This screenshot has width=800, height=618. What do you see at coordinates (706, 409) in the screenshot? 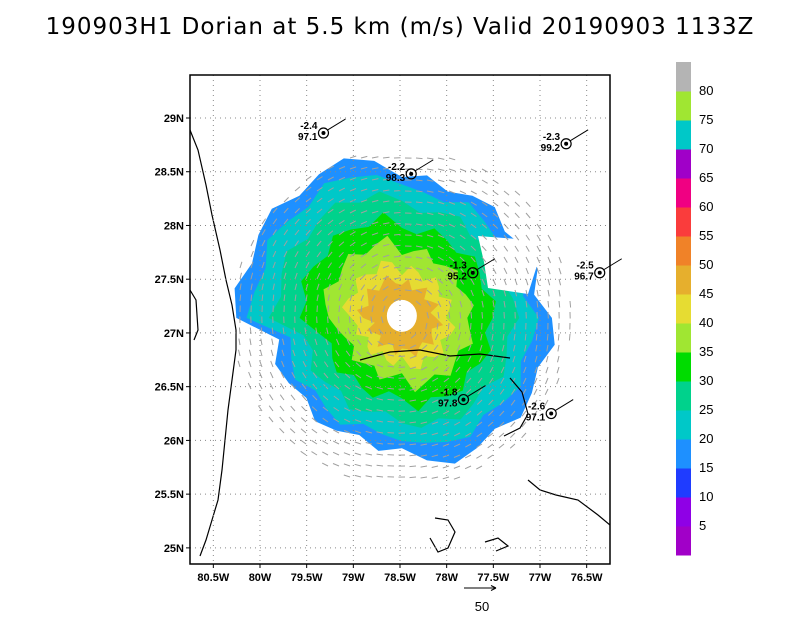
I see `colorbar-label: 25` at bounding box center [706, 409].